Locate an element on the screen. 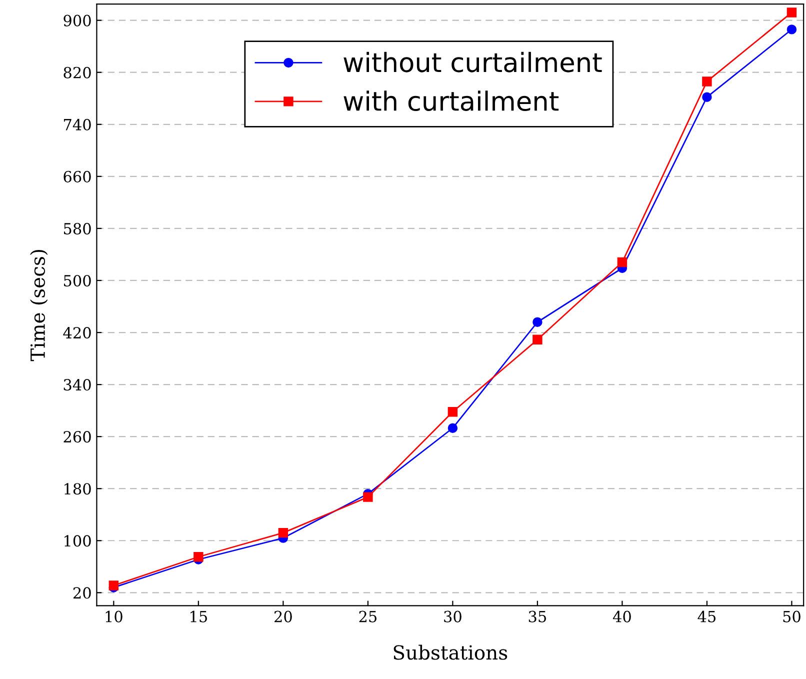 The image size is (806, 679). legend-label: without curtailment is located at coordinates (473, 62).